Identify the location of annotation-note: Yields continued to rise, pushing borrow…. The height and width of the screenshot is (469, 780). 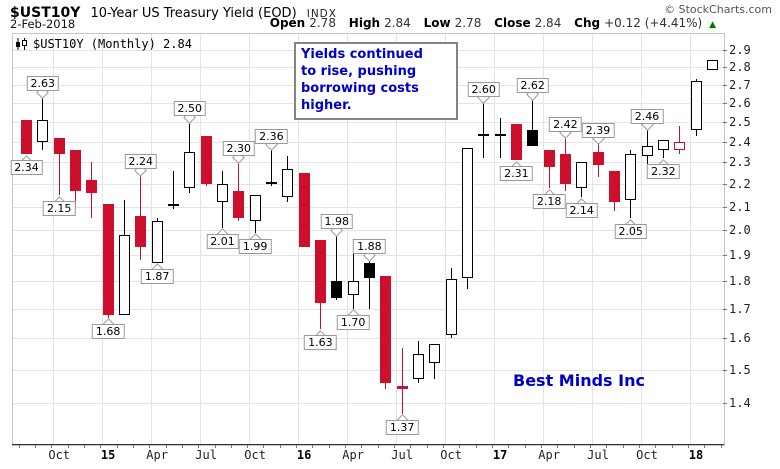
(376, 81).